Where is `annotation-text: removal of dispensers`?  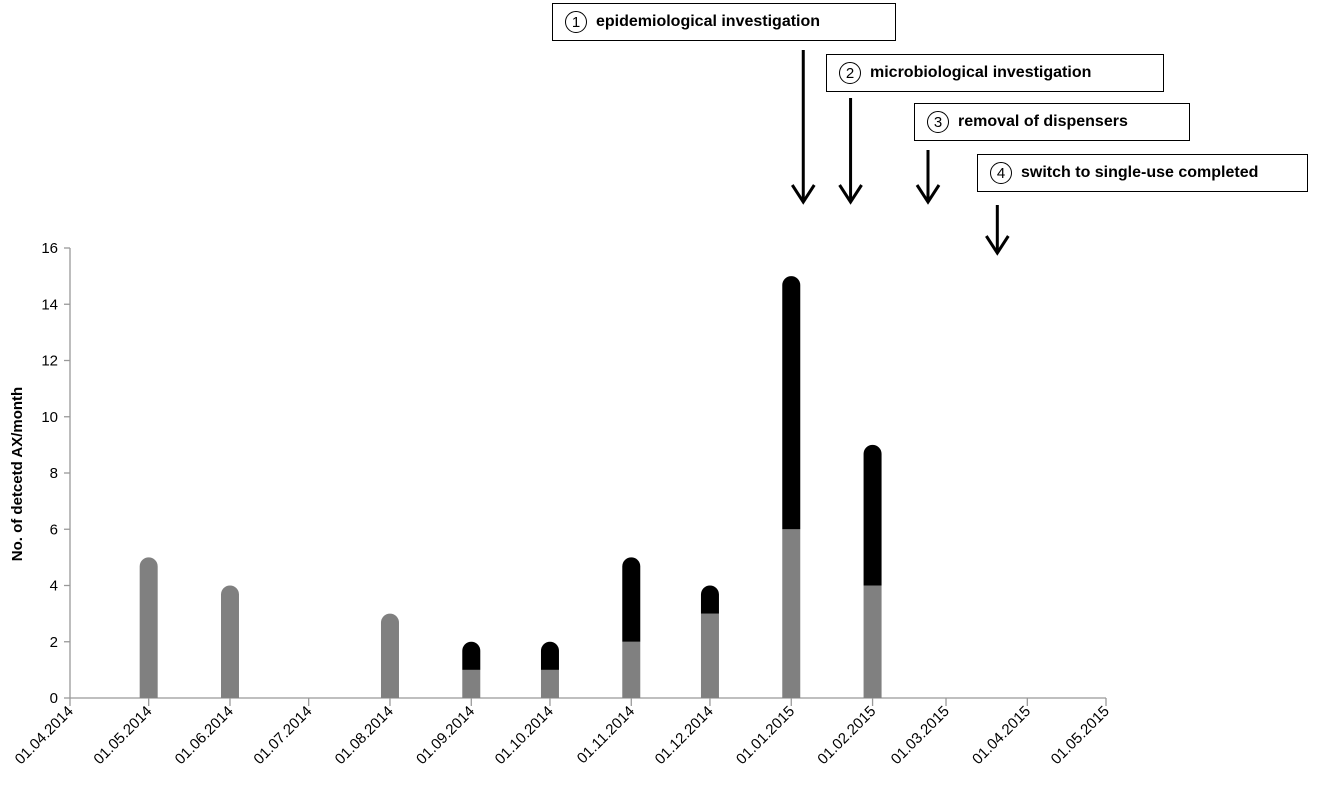 annotation-text: removal of dispensers is located at coordinates (1043, 121).